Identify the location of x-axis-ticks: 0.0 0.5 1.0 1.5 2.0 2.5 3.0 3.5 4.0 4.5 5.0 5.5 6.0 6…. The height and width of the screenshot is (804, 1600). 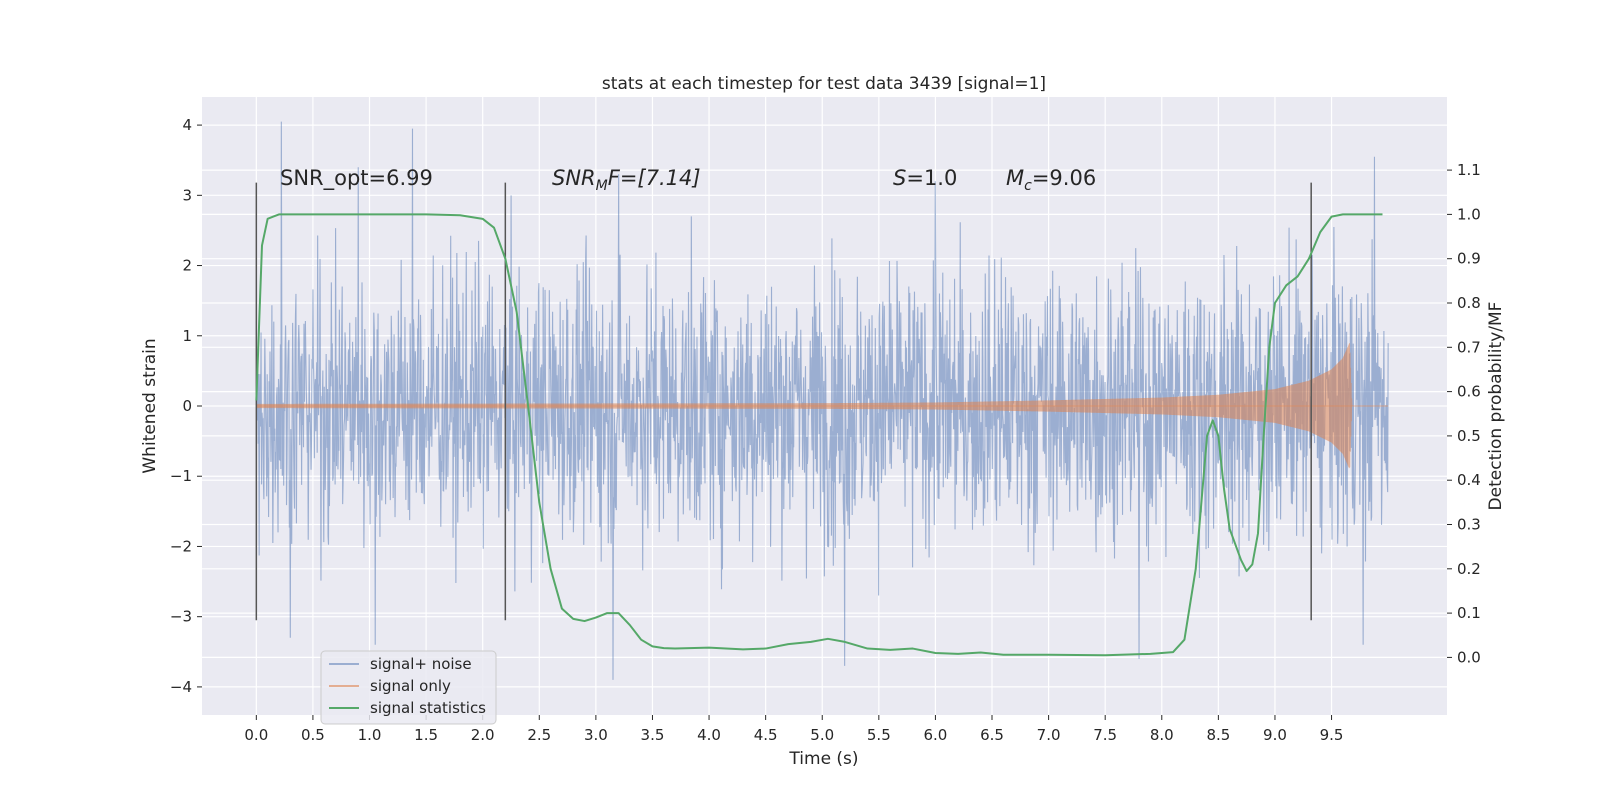
(793, 729).